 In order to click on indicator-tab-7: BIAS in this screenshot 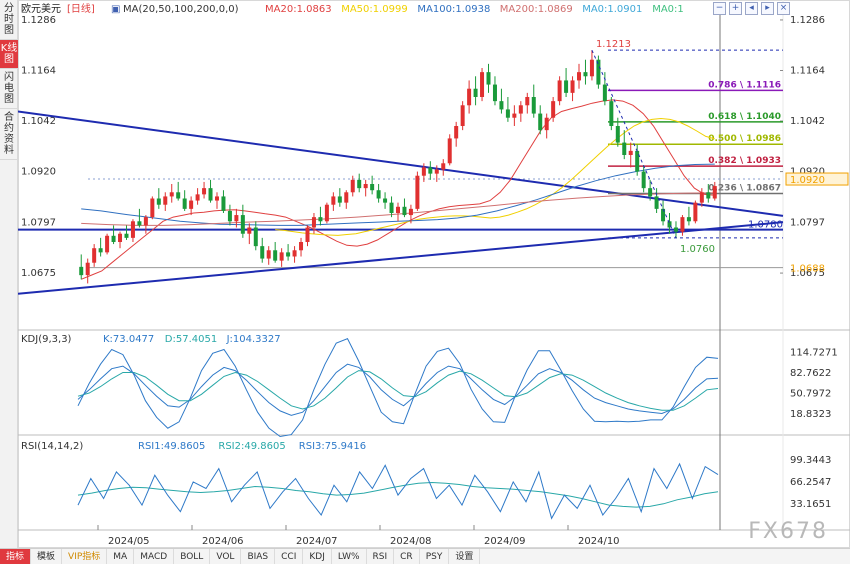, I will do `click(258, 556)`.